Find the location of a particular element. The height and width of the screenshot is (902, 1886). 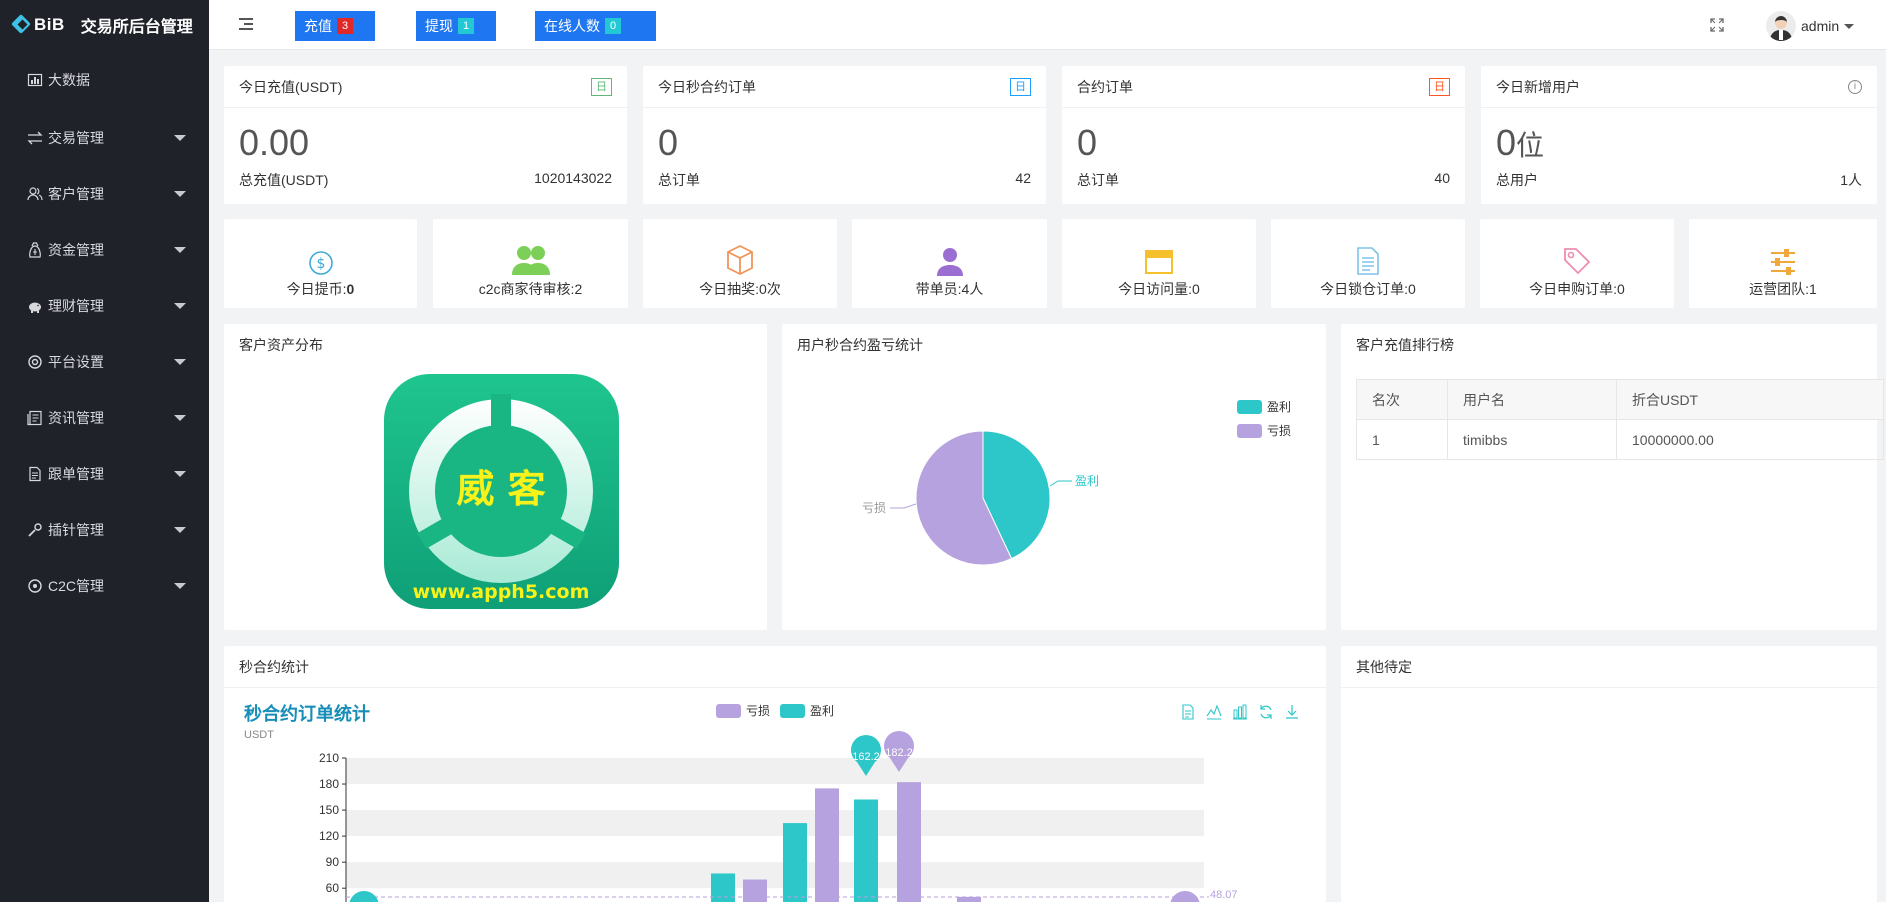

max-profit-mark-pin: 162.2 is located at coordinates (866, 755).